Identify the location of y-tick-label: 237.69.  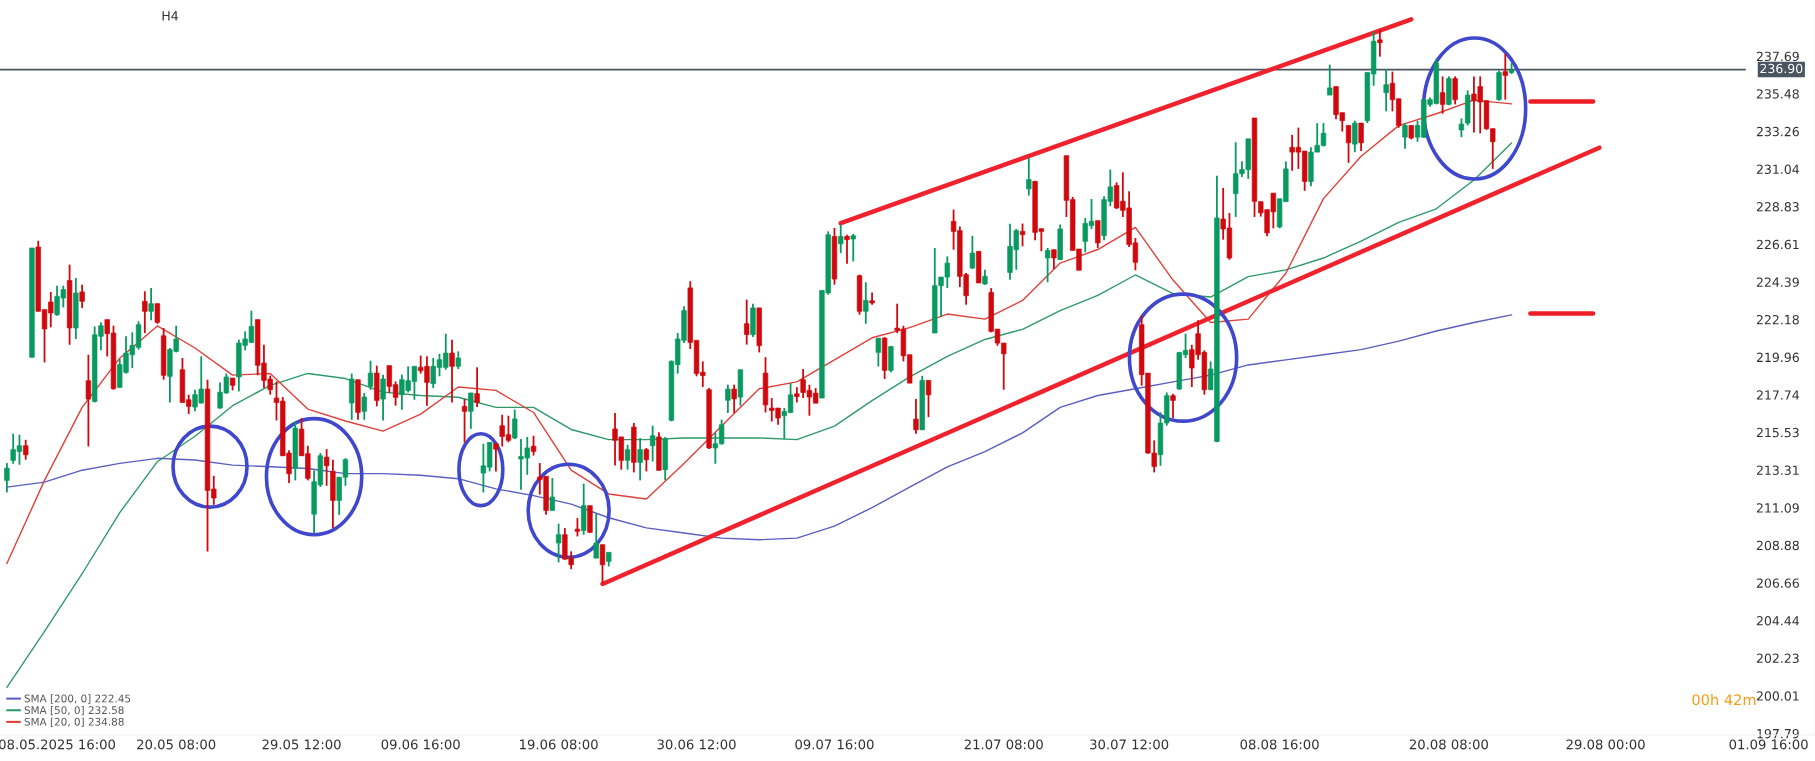
(1777, 56).